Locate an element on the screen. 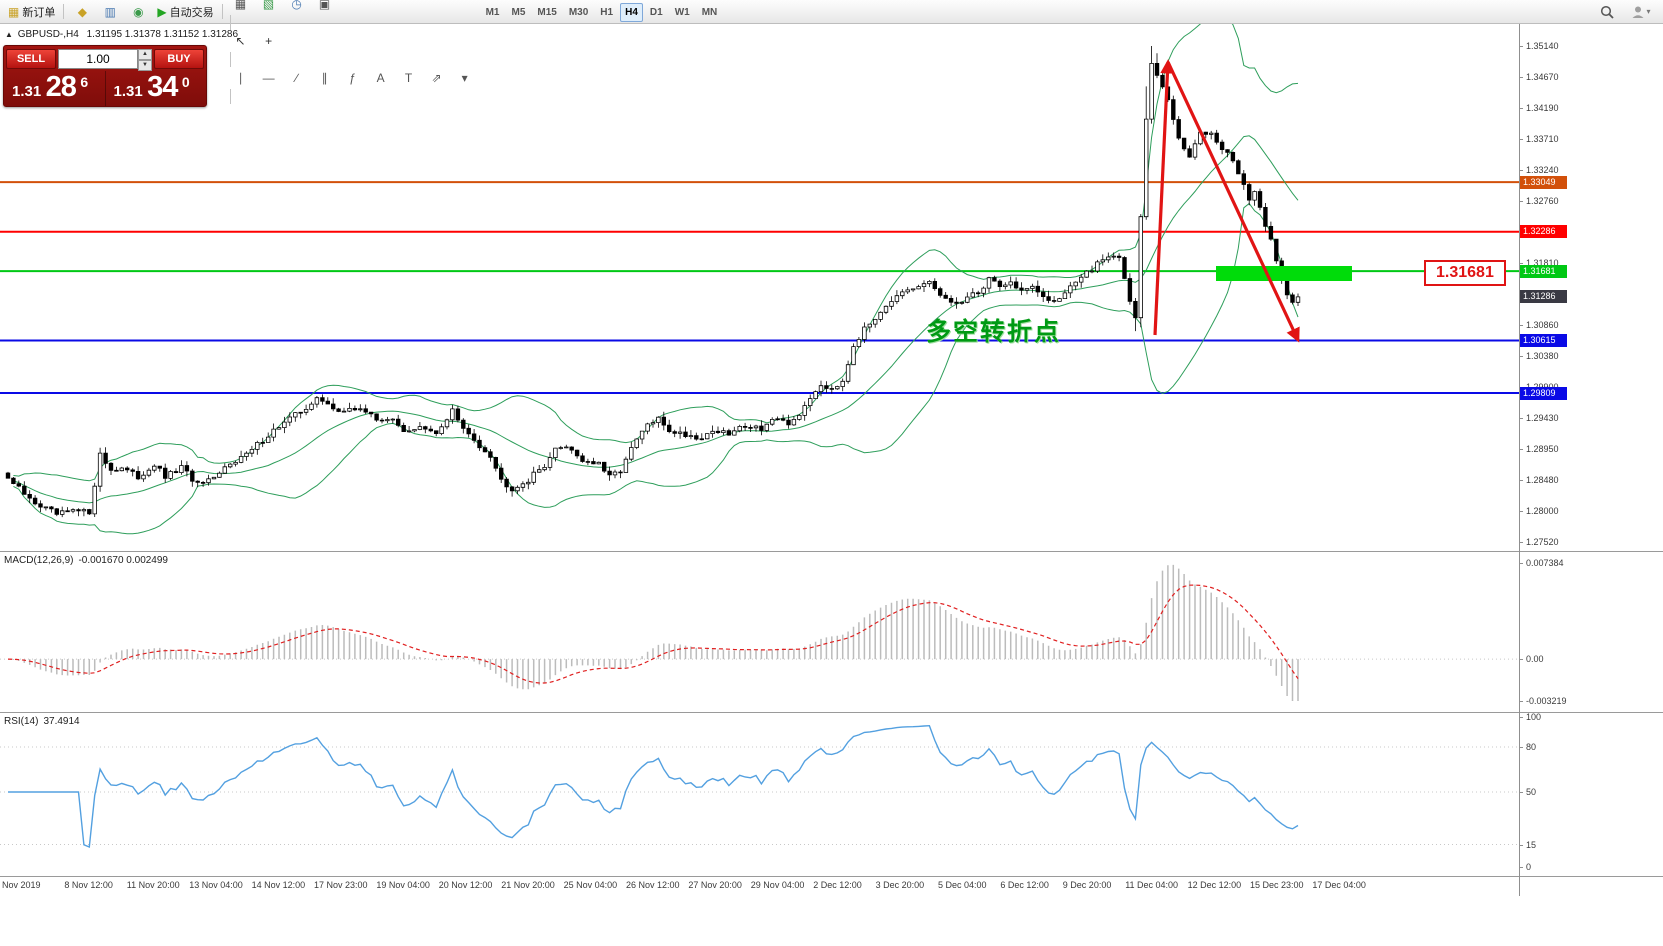 Image resolution: width=1663 pixels, height=946 pixels. horizontal-line-icon: — is located at coordinates (268, 78).